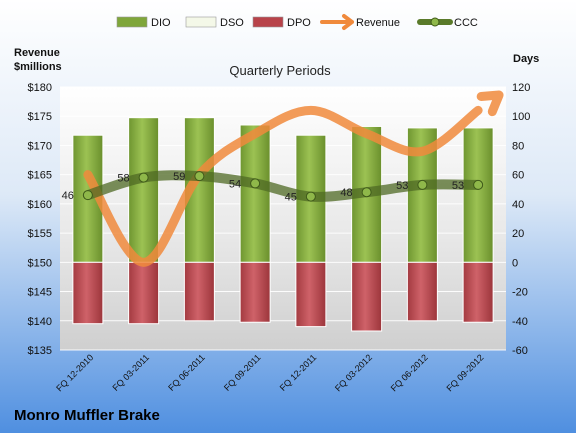 The height and width of the screenshot is (433, 576). Describe the element at coordinates (268, 22) in the screenshot. I see `legend-swatch-dpo` at that location.